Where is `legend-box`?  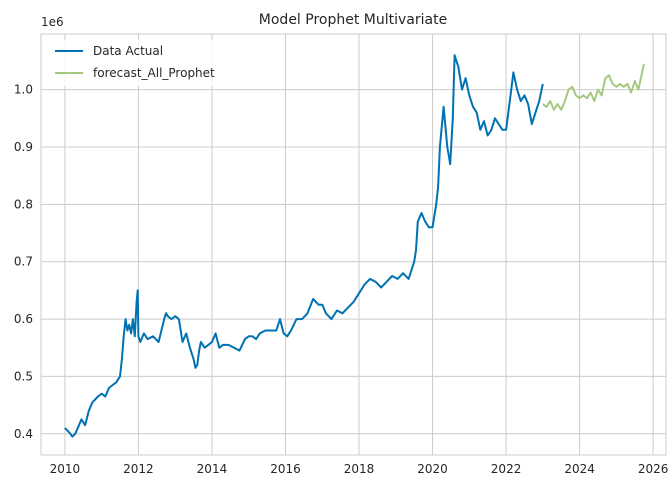
legend-box is located at coordinates (138, 63).